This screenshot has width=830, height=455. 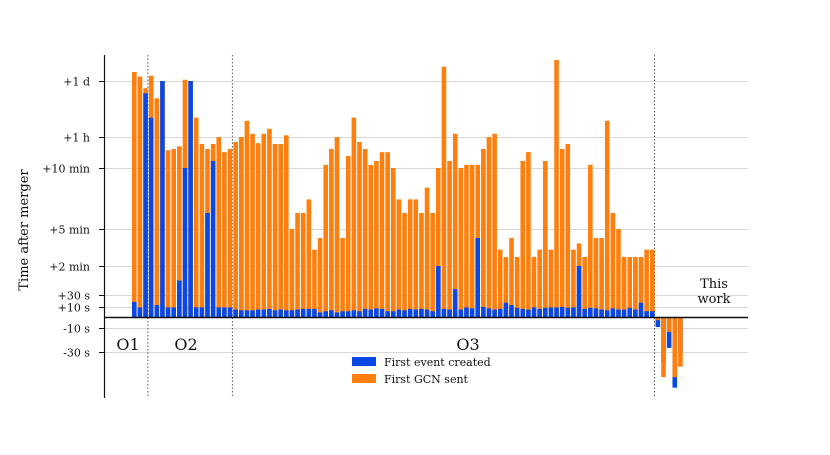 I want to click on y-tick-label-5: +30 s, so click(x=74, y=296).